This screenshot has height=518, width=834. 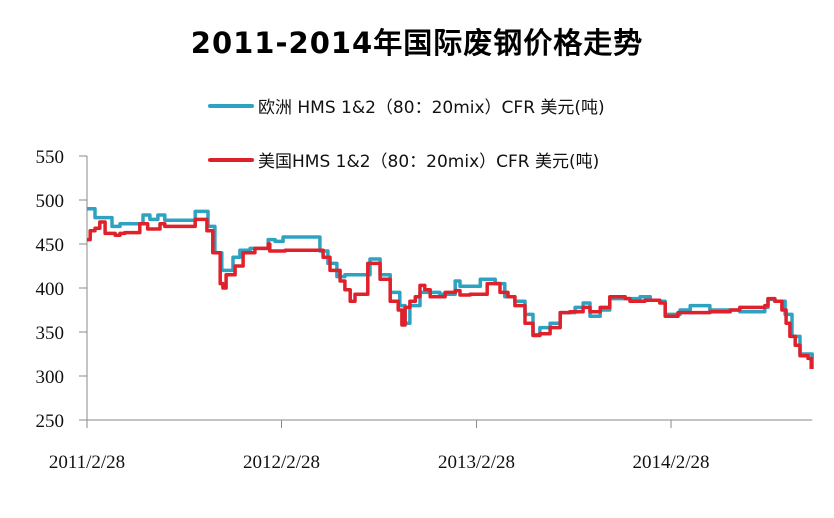 I want to click on legend-item-europe: 欧洲 HMS 1&2（80：20mix）CFR 美元(吨), so click(x=406, y=105).